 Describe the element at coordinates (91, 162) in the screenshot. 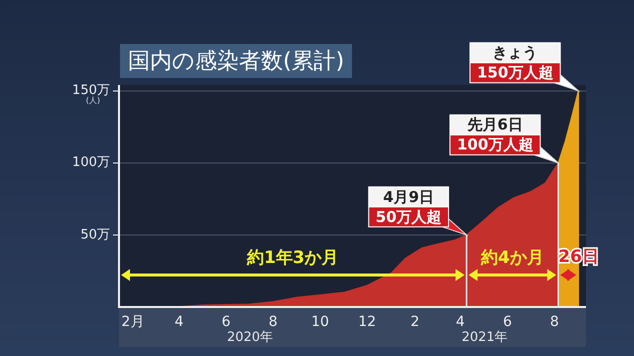

I see `y-tick-label: 100万` at that location.